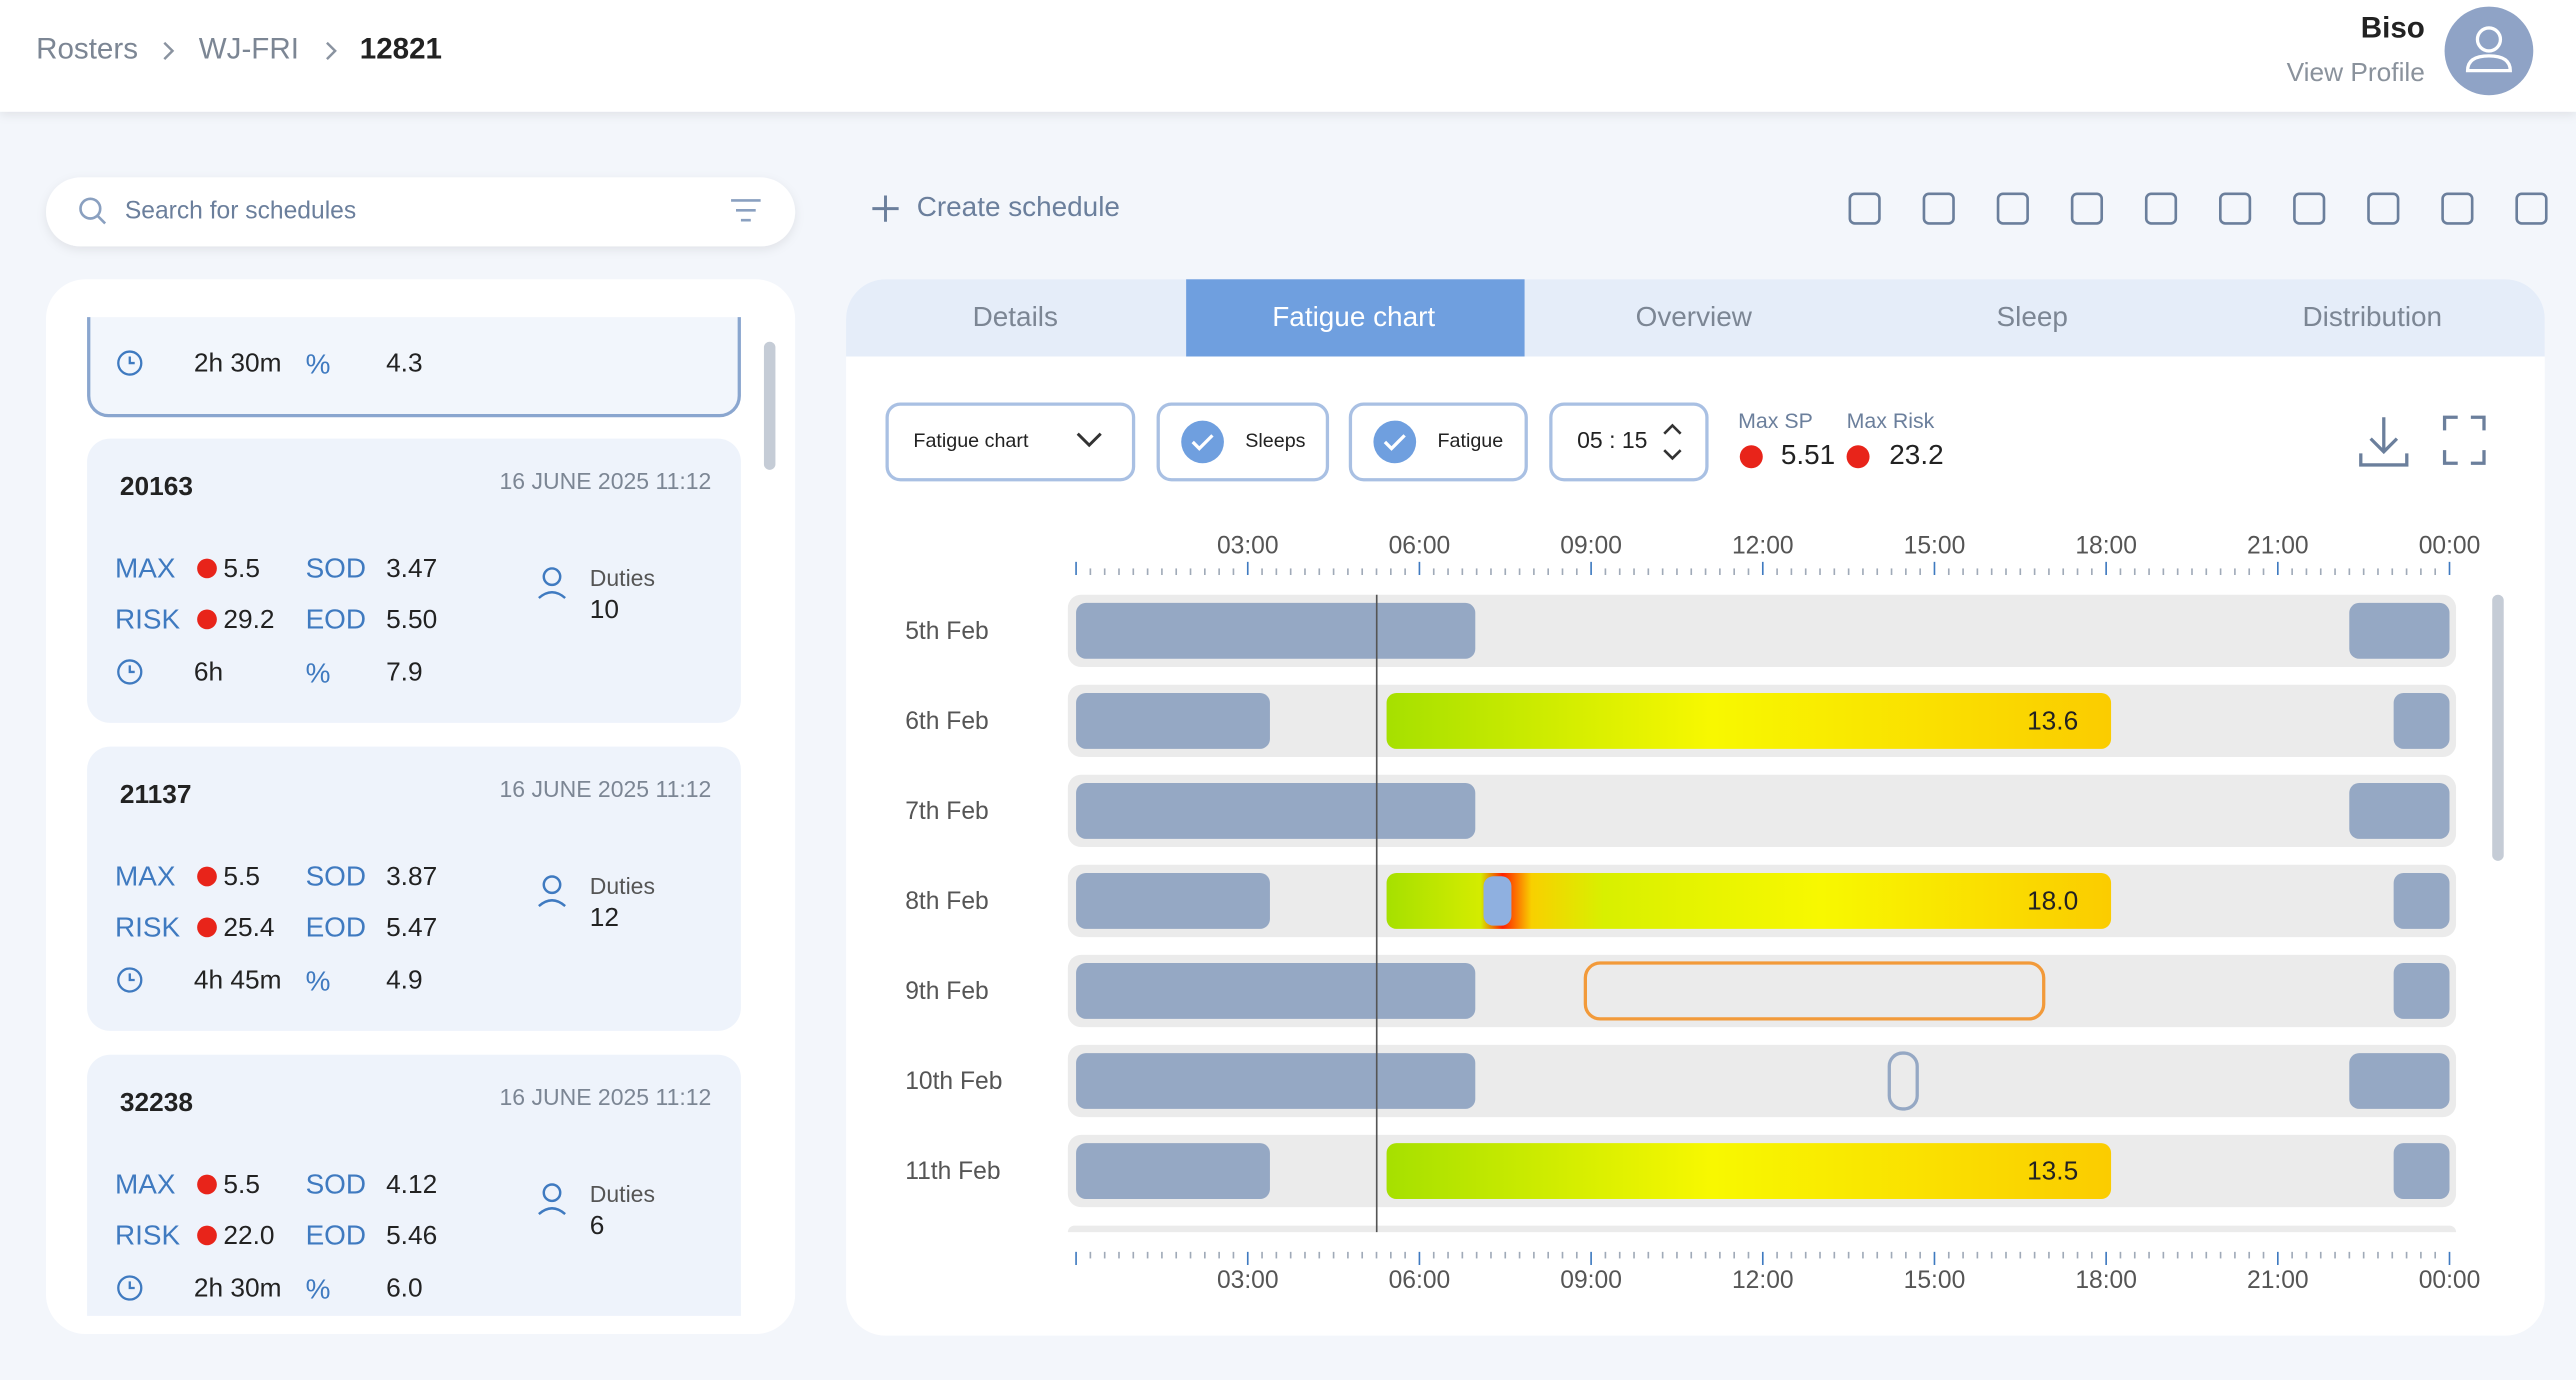  Describe the element at coordinates (238, 363) in the screenshot. I see `duration: 2h 30m` at that location.